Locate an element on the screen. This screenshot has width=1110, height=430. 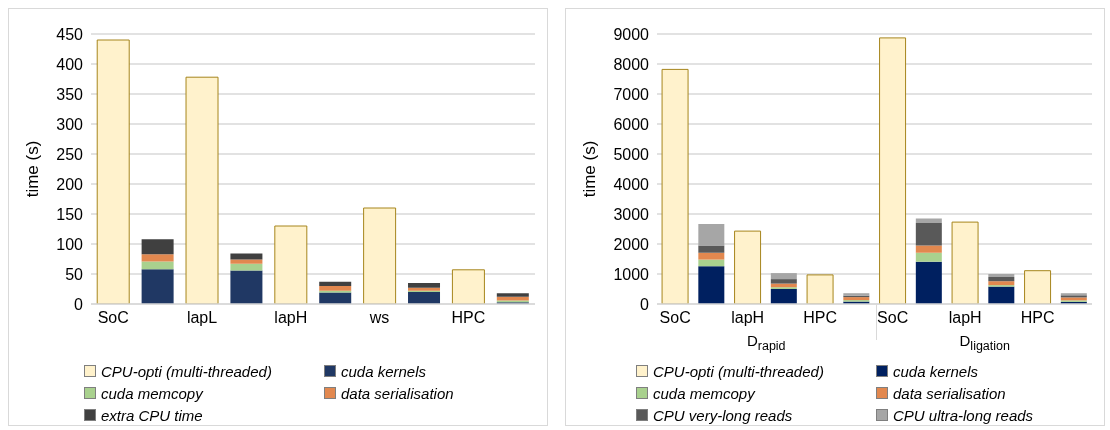
y-tick-label: 100 is located at coordinates (70, 244).